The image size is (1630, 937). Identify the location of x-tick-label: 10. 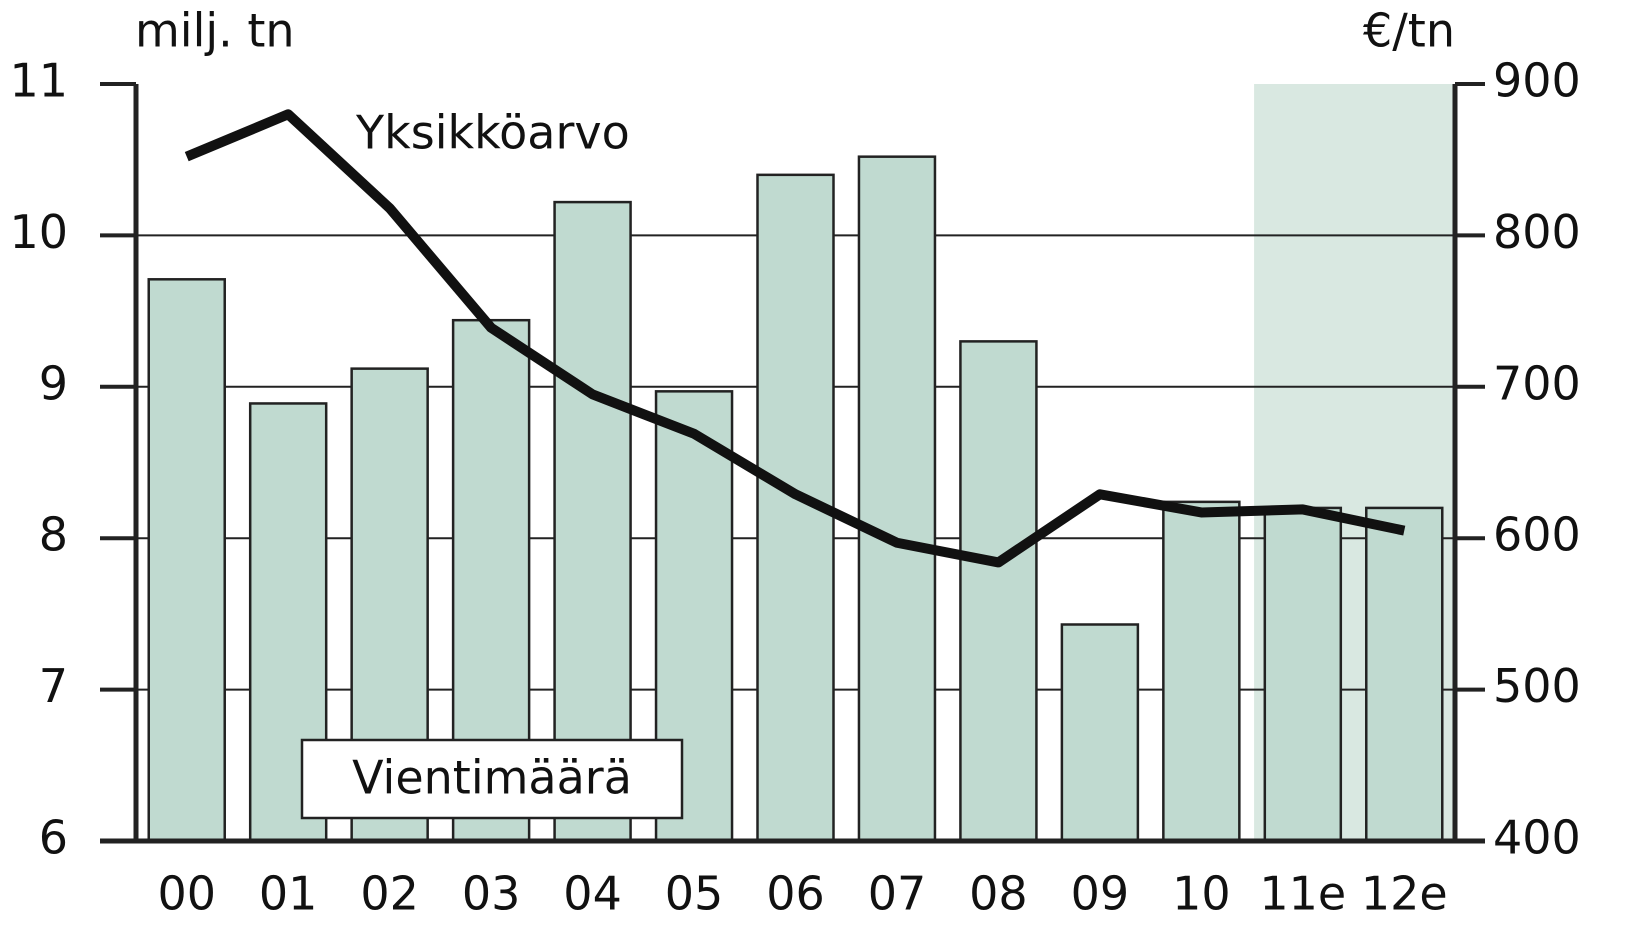
(1201, 894).